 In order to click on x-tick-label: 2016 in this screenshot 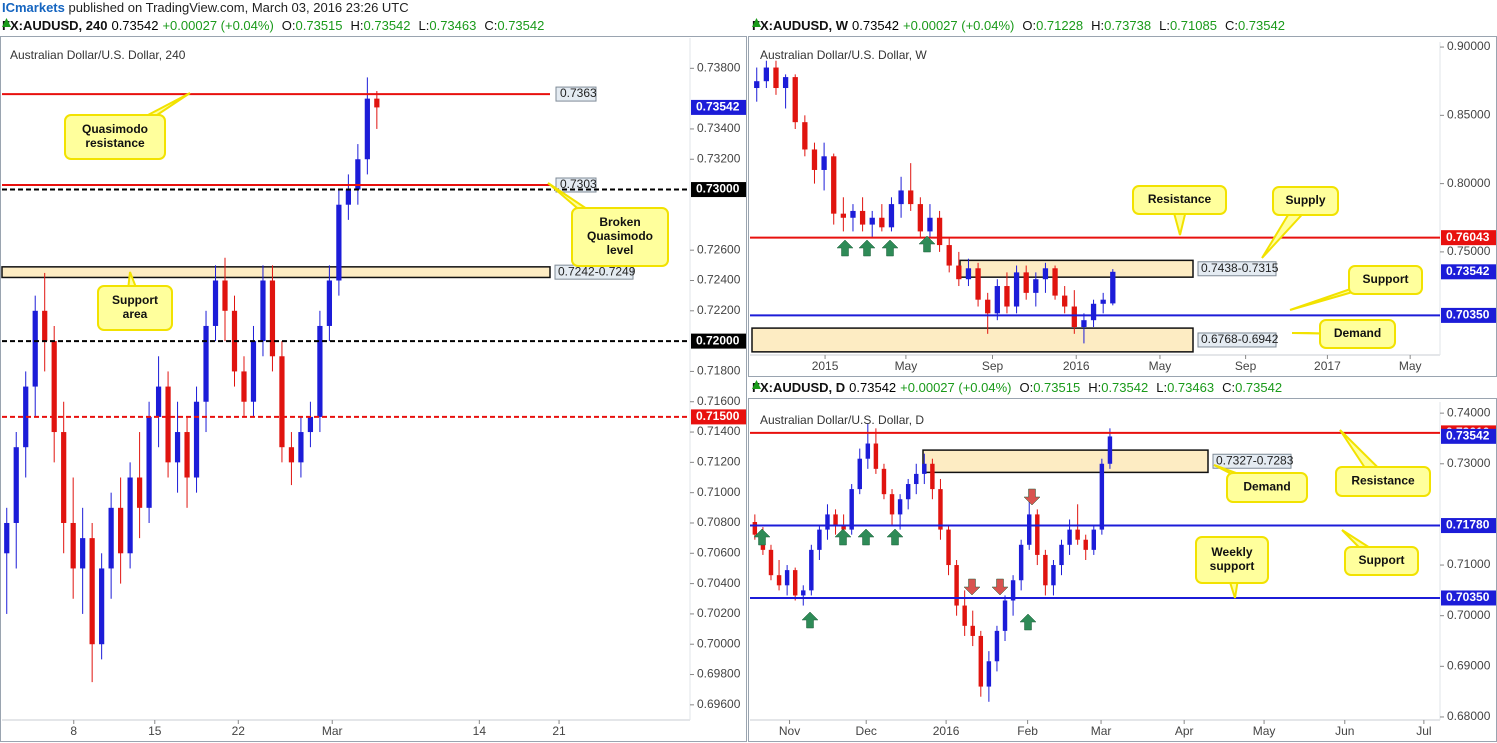, I will do `click(946, 731)`.